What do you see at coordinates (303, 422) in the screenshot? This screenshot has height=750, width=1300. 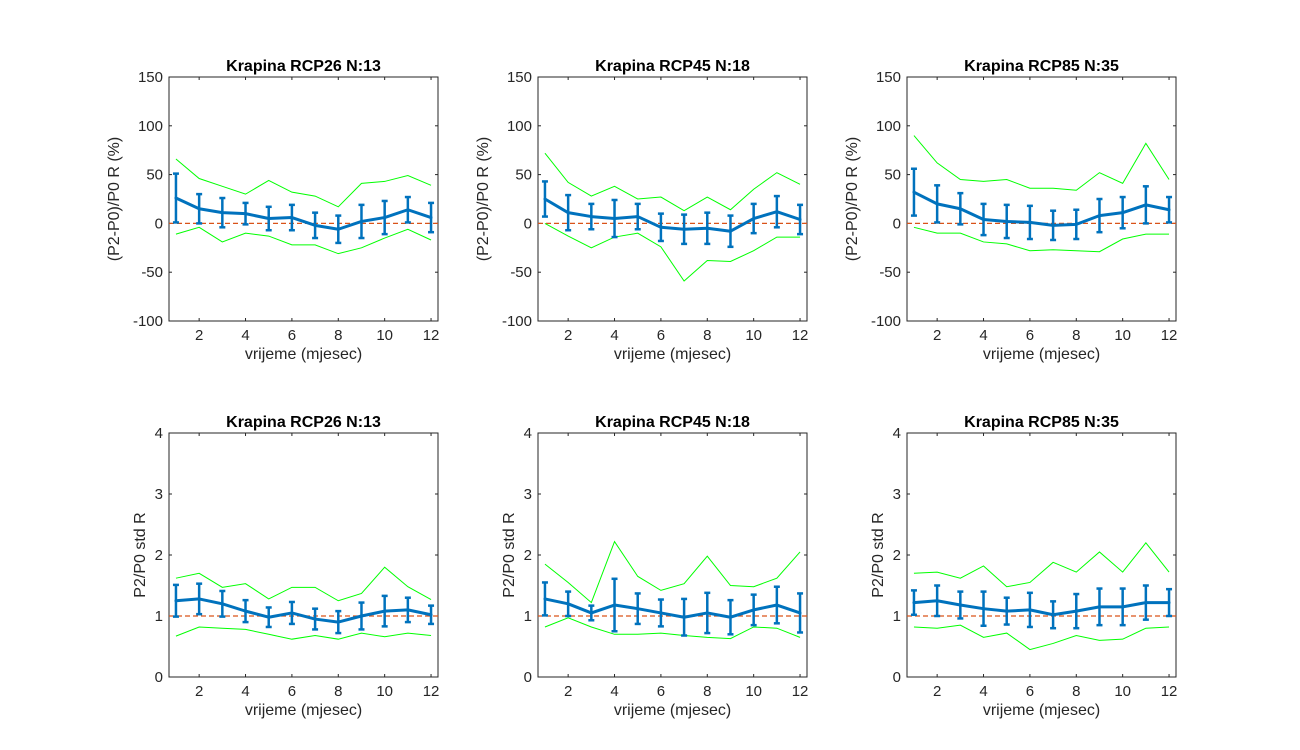 I see `chart-title: Krapina RCP26 N:13` at bounding box center [303, 422].